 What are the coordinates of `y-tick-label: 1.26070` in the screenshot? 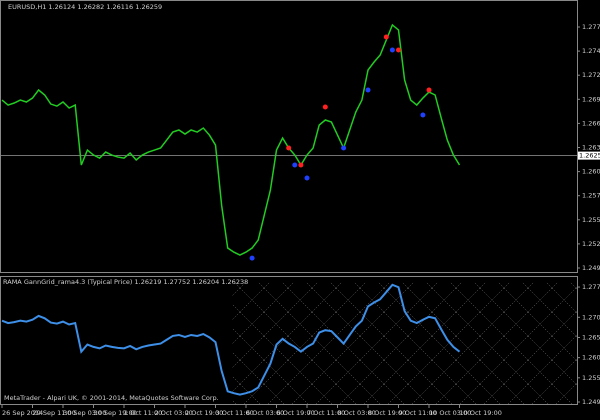 It's located at (591, 172).